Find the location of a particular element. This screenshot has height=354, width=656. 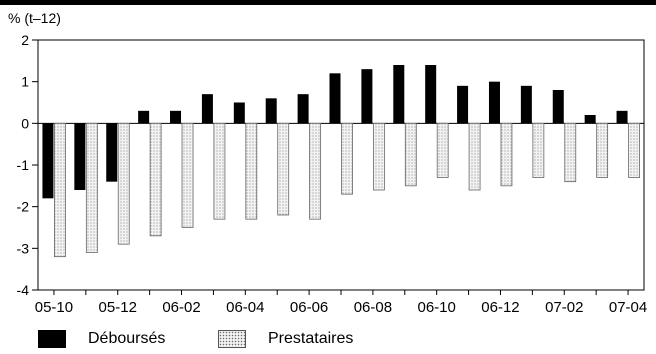

legend-swatch-debourses is located at coordinates (52, 339).